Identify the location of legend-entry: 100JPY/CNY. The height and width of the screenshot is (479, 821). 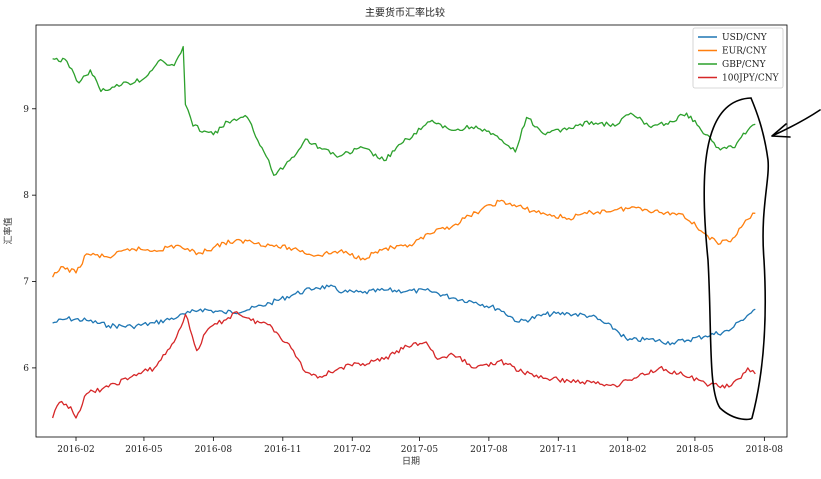
(751, 79).